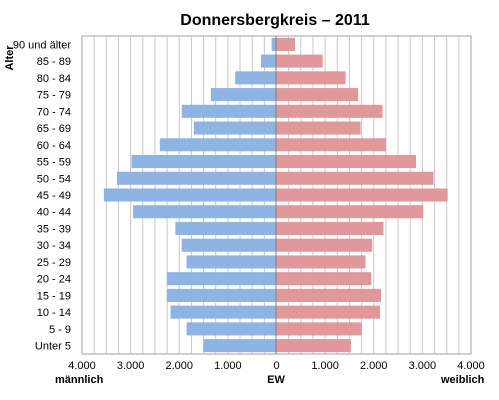 Image resolution: width=499 pixels, height=400 pixels. I want to click on age-group-label: 90 und älter, so click(42, 45).